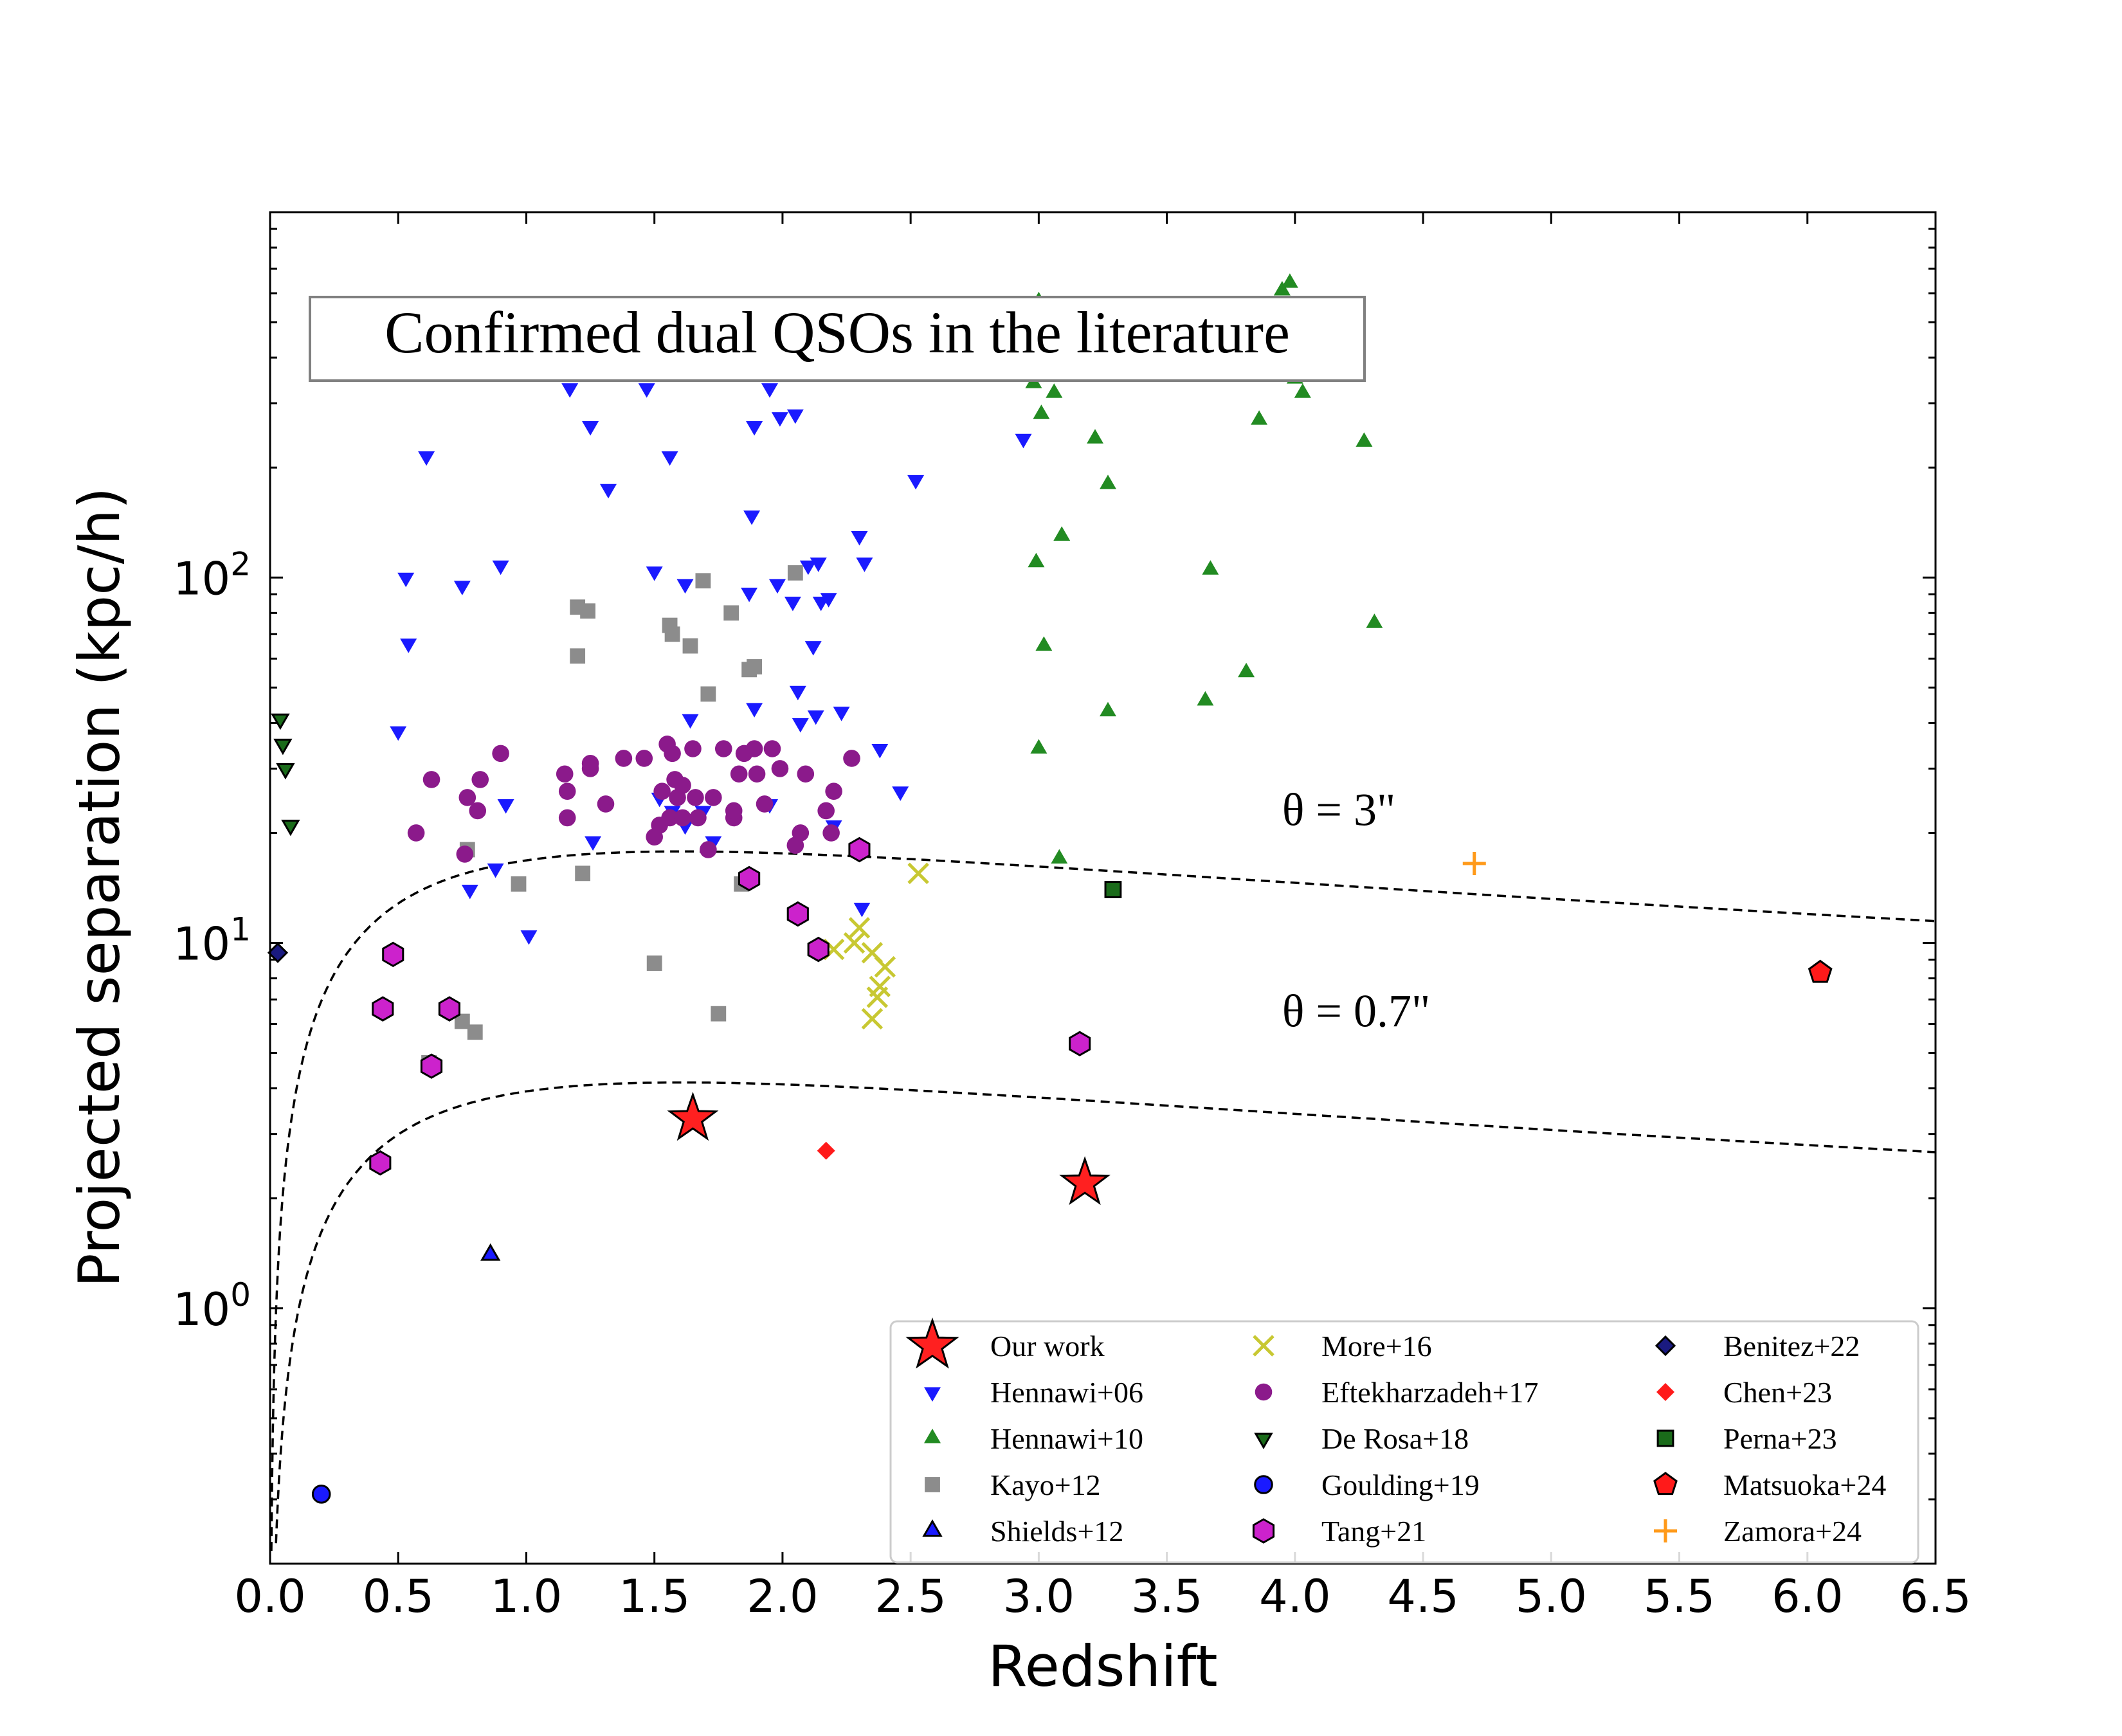  I want to click on legend-label: More+16, so click(1376, 1346).